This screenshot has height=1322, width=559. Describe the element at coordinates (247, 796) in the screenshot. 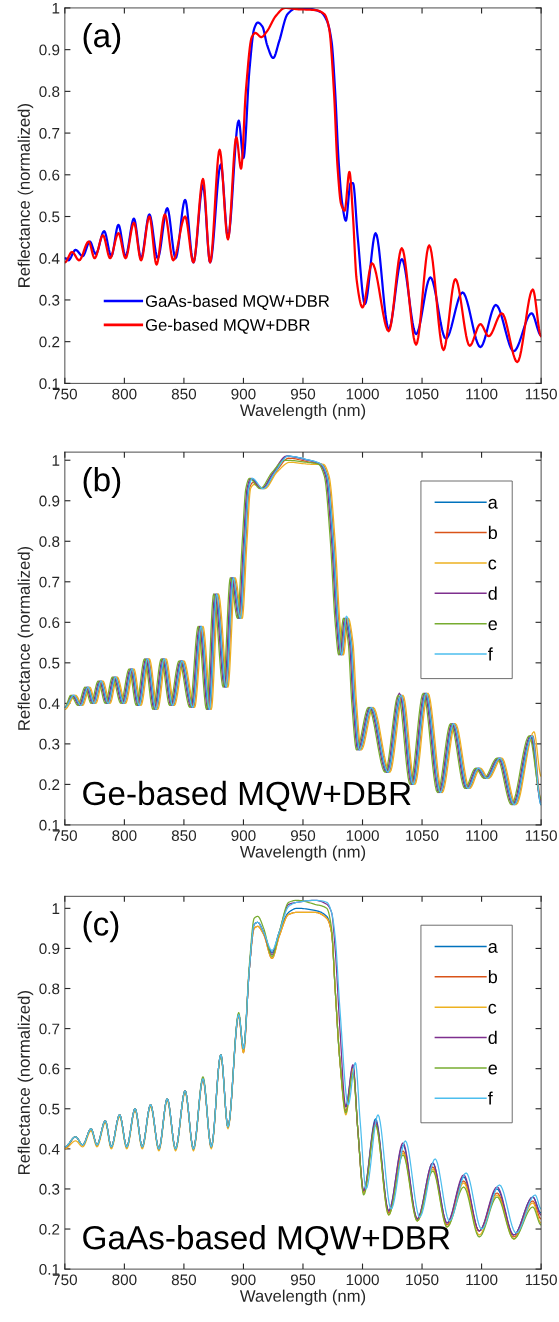

I see `annotation: Ge-based MQW+DBR` at that location.